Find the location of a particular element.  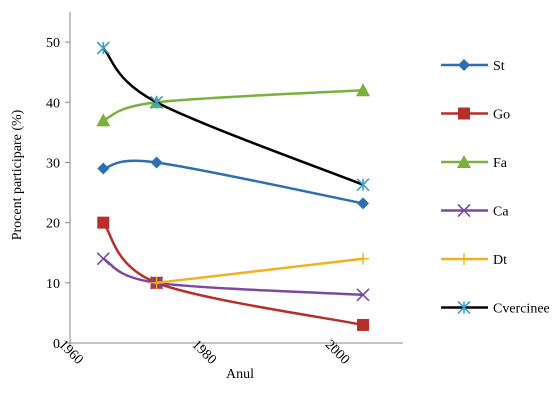

y-axis-label: Procent participare (%) is located at coordinates (17, 174).